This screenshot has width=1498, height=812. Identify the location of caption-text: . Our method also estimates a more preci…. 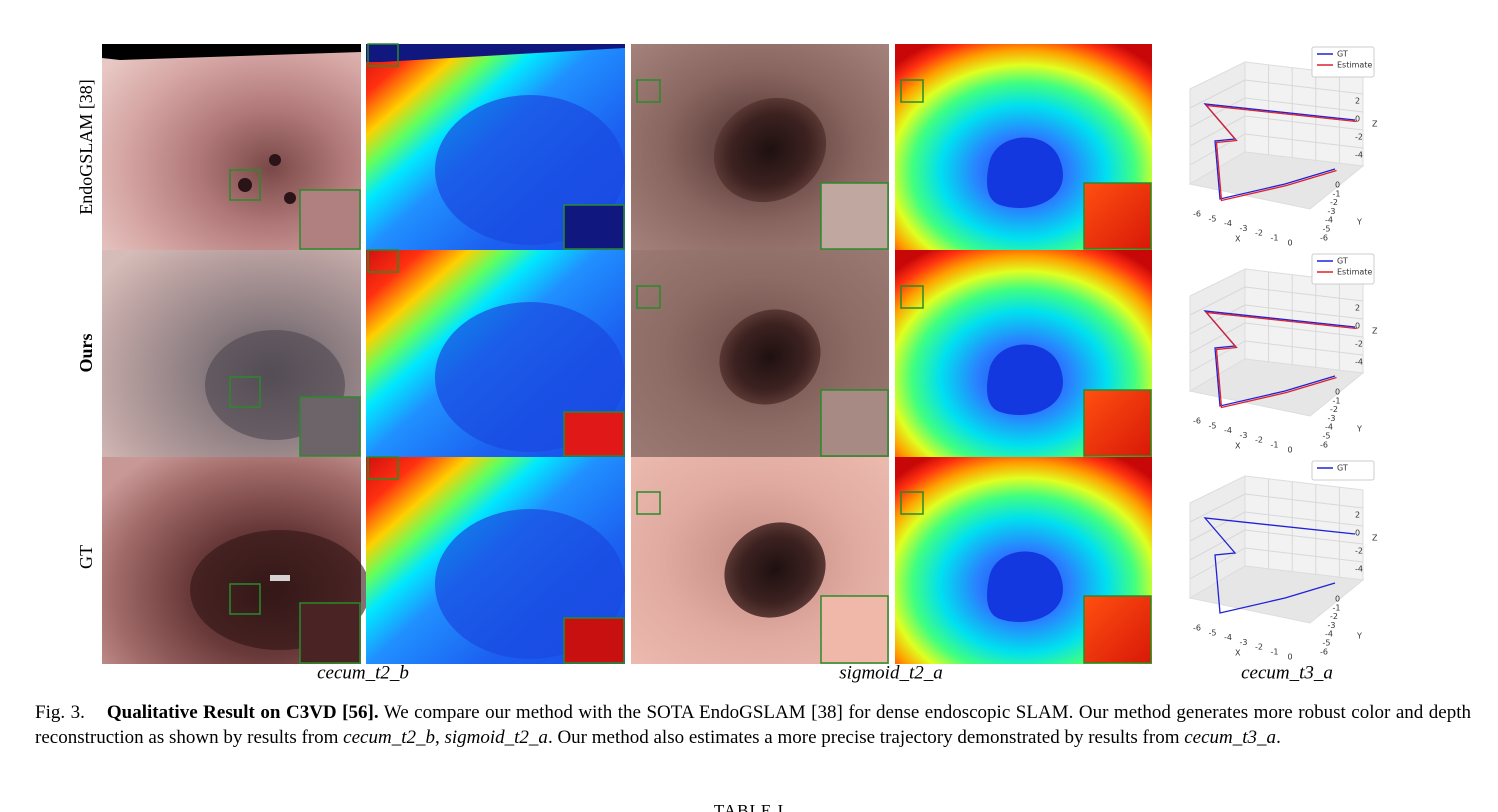
(863, 737).